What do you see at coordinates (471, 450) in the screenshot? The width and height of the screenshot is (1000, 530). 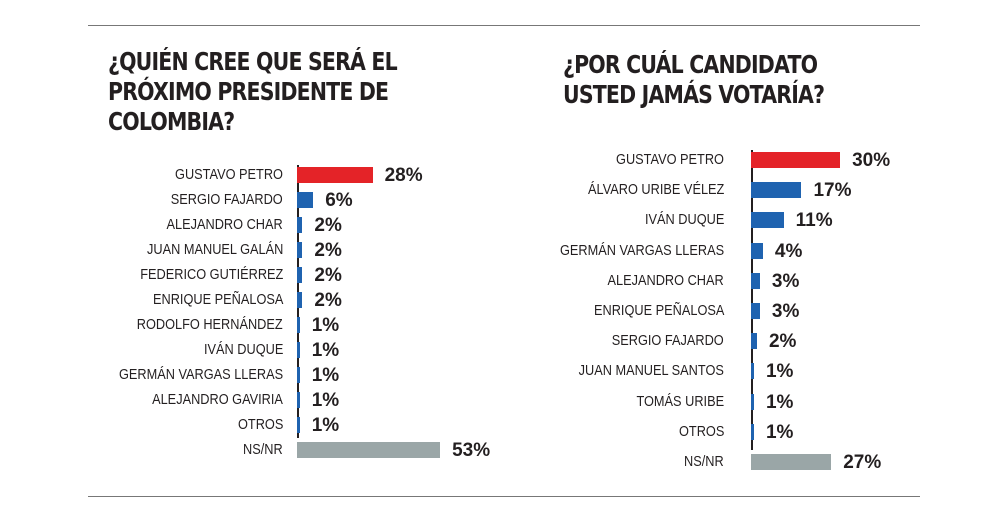 I see `value-label: 53%` at bounding box center [471, 450].